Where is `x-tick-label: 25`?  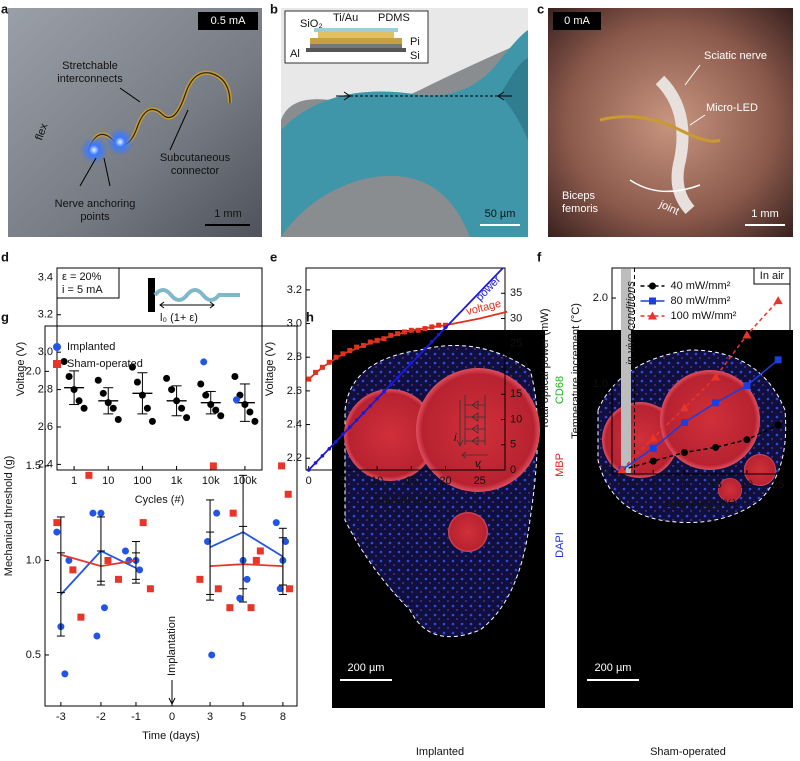
x-tick-label: 25 is located at coordinates (480, 481).